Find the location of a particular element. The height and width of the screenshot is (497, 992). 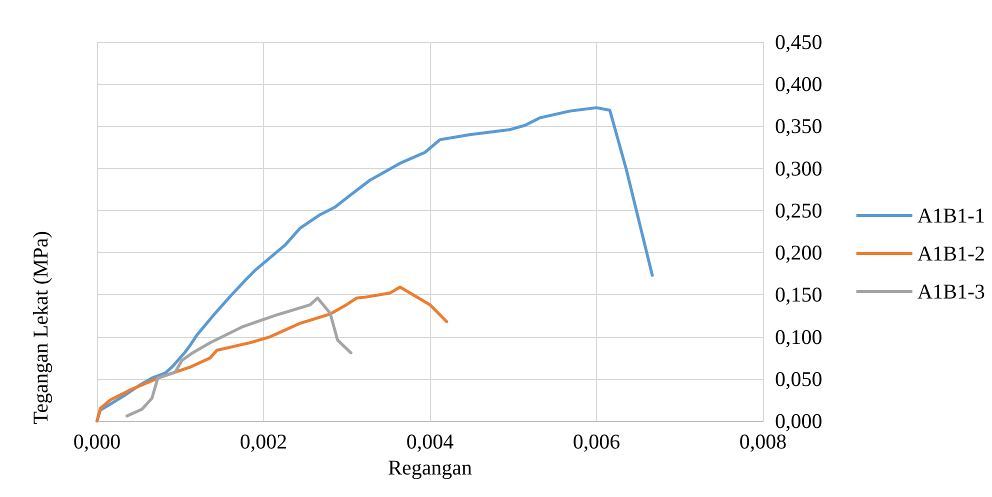

y-axis-title: Tegangan Lekat (MPa) is located at coordinates (40, 327).